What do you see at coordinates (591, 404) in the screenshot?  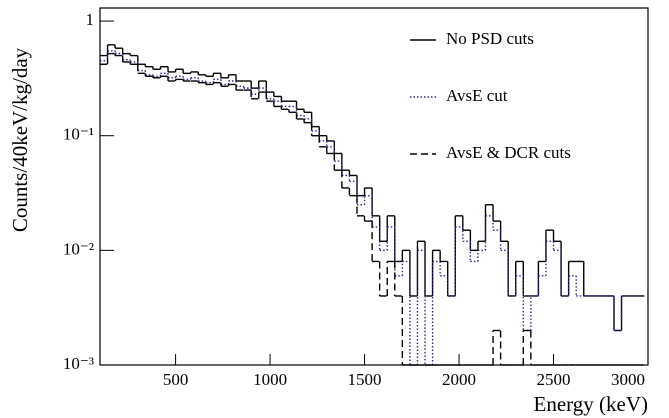 I see `x-axis-label: Energy (keV)` at bounding box center [591, 404].